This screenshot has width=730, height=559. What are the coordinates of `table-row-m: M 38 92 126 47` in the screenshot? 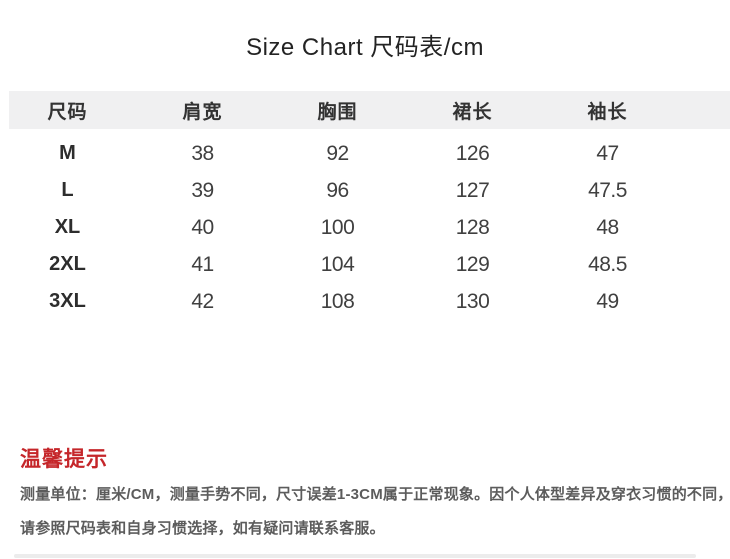 It's located at (365, 153).